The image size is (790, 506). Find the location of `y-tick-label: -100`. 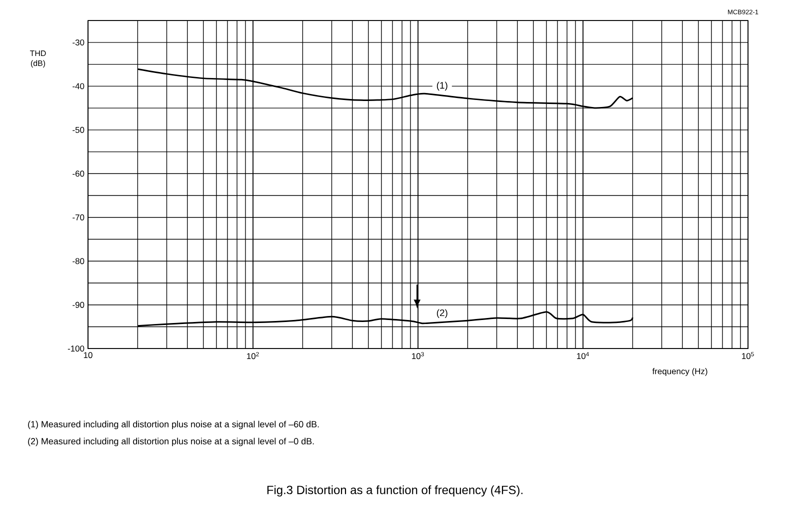

y-tick-label: -100 is located at coordinates (76, 349).